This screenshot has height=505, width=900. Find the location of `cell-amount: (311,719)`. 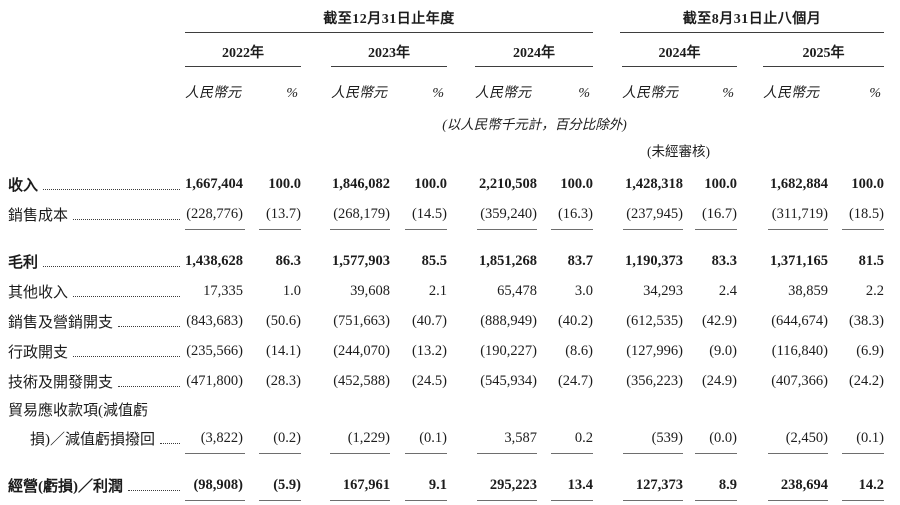

cell-amount: (311,719) is located at coordinates (799, 213).